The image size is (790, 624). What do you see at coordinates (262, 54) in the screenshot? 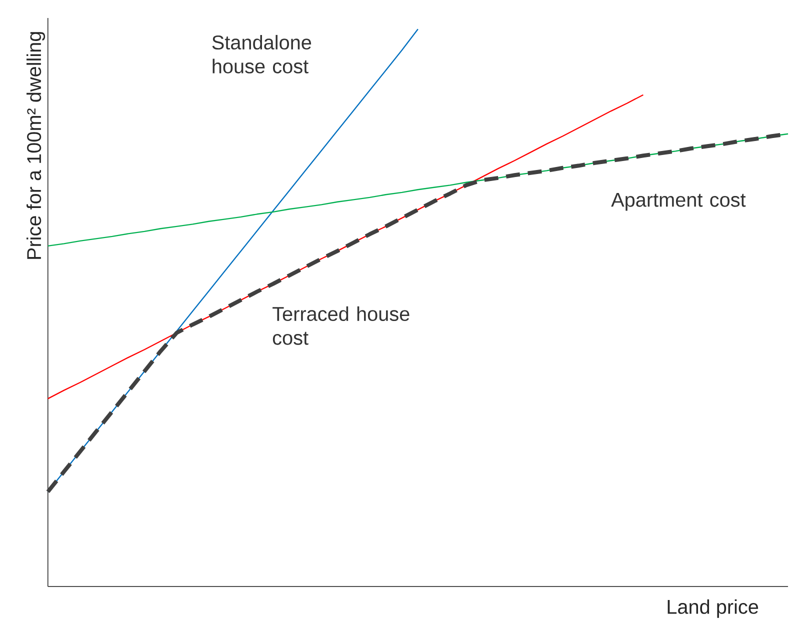
I see `text: Standalone house cost` at bounding box center [262, 54].